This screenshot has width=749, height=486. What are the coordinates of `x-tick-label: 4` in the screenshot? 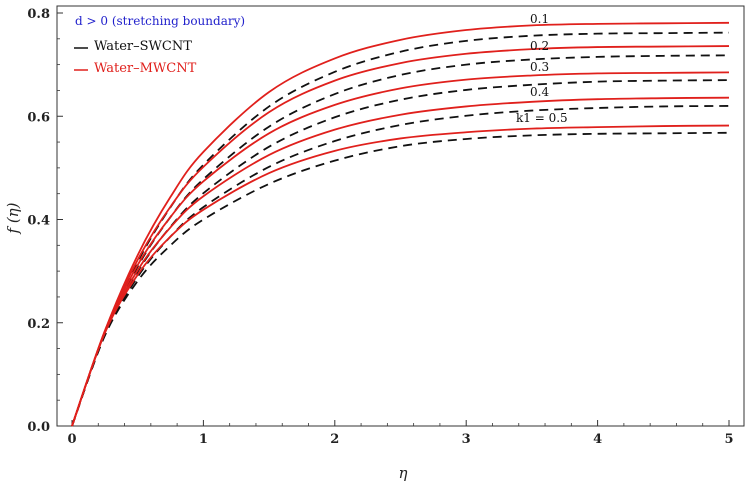 It's located at (597, 439).